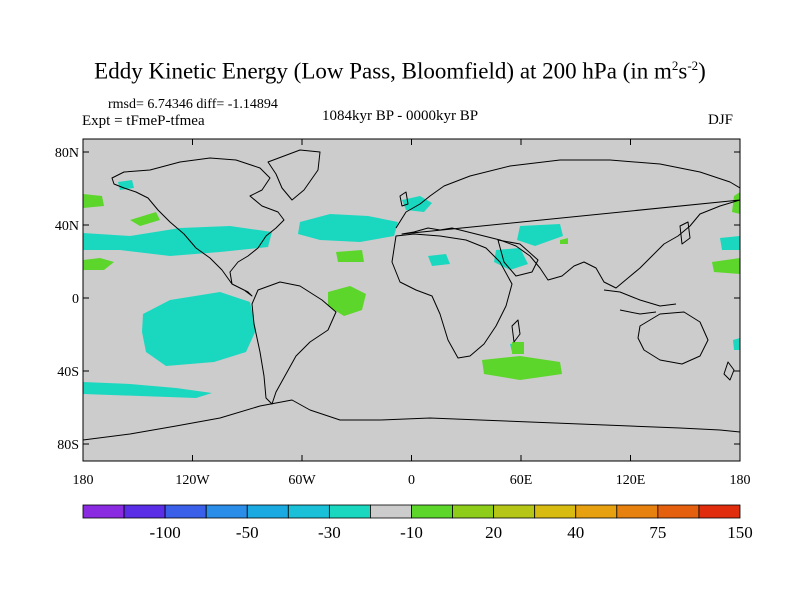 This screenshot has height=600, width=800. I want to click on coastline-japan, so click(685, 233).